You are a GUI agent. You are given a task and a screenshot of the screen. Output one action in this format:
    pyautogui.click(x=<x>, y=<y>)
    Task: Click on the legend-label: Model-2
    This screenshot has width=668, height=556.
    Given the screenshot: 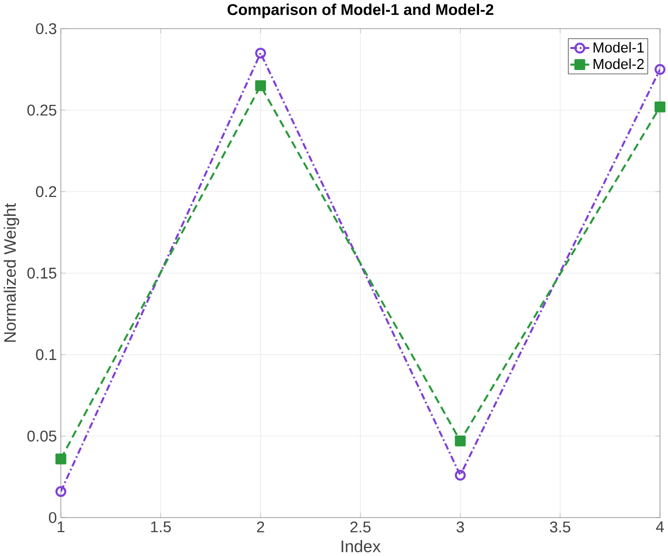 What is the action you would take?
    pyautogui.click(x=619, y=64)
    